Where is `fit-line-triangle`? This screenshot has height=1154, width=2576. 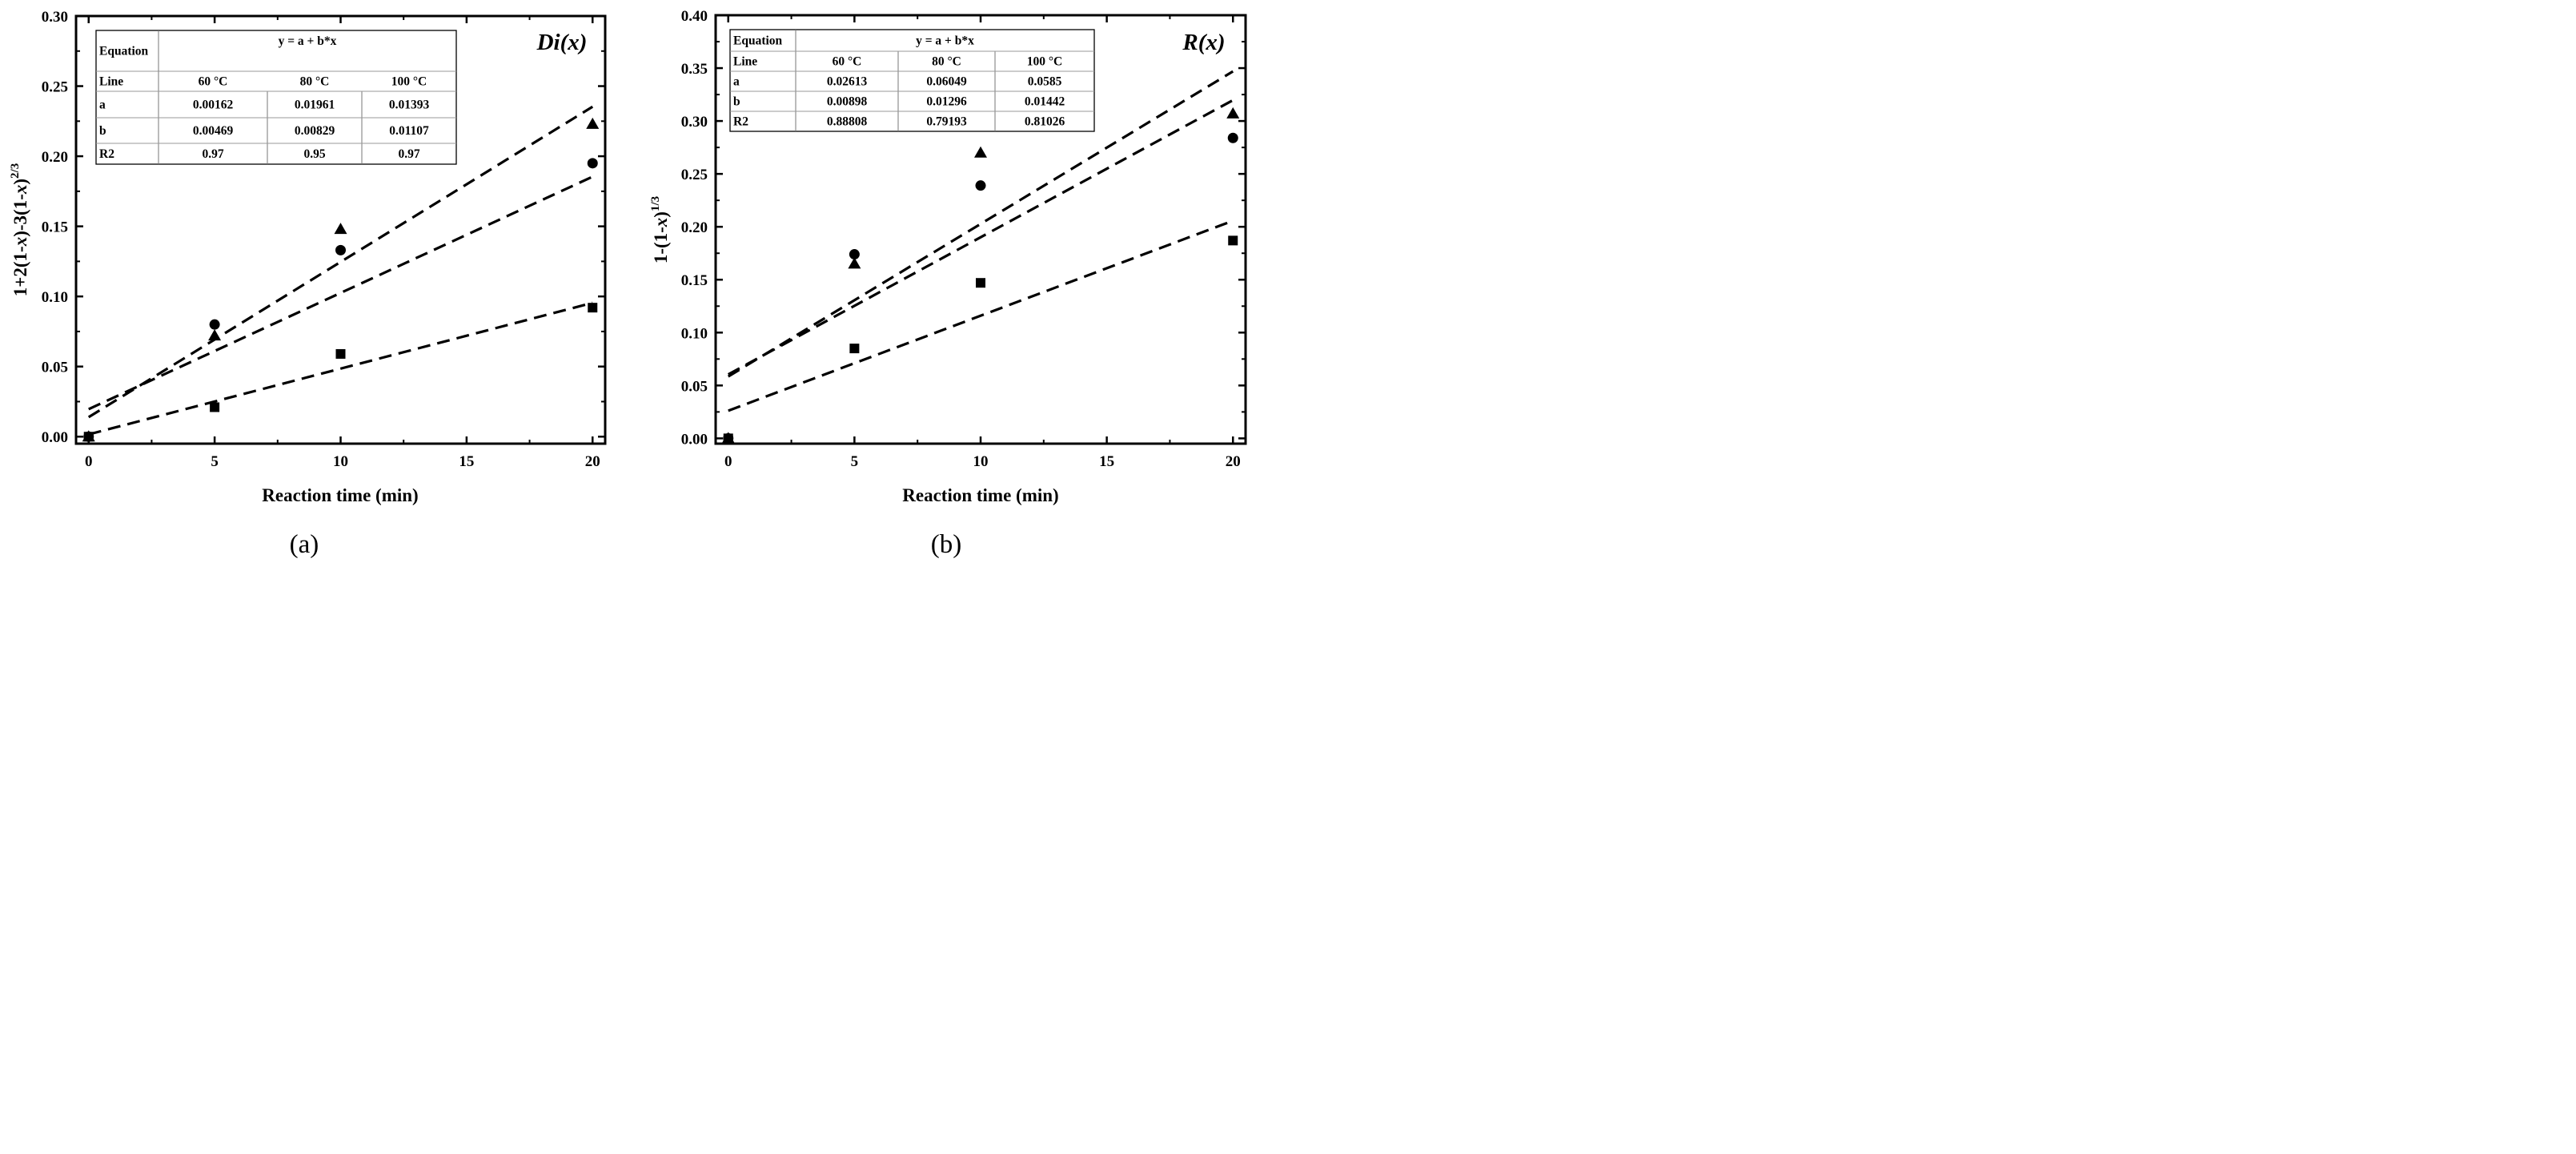
fit-line-triangle is located at coordinates (980, 224).